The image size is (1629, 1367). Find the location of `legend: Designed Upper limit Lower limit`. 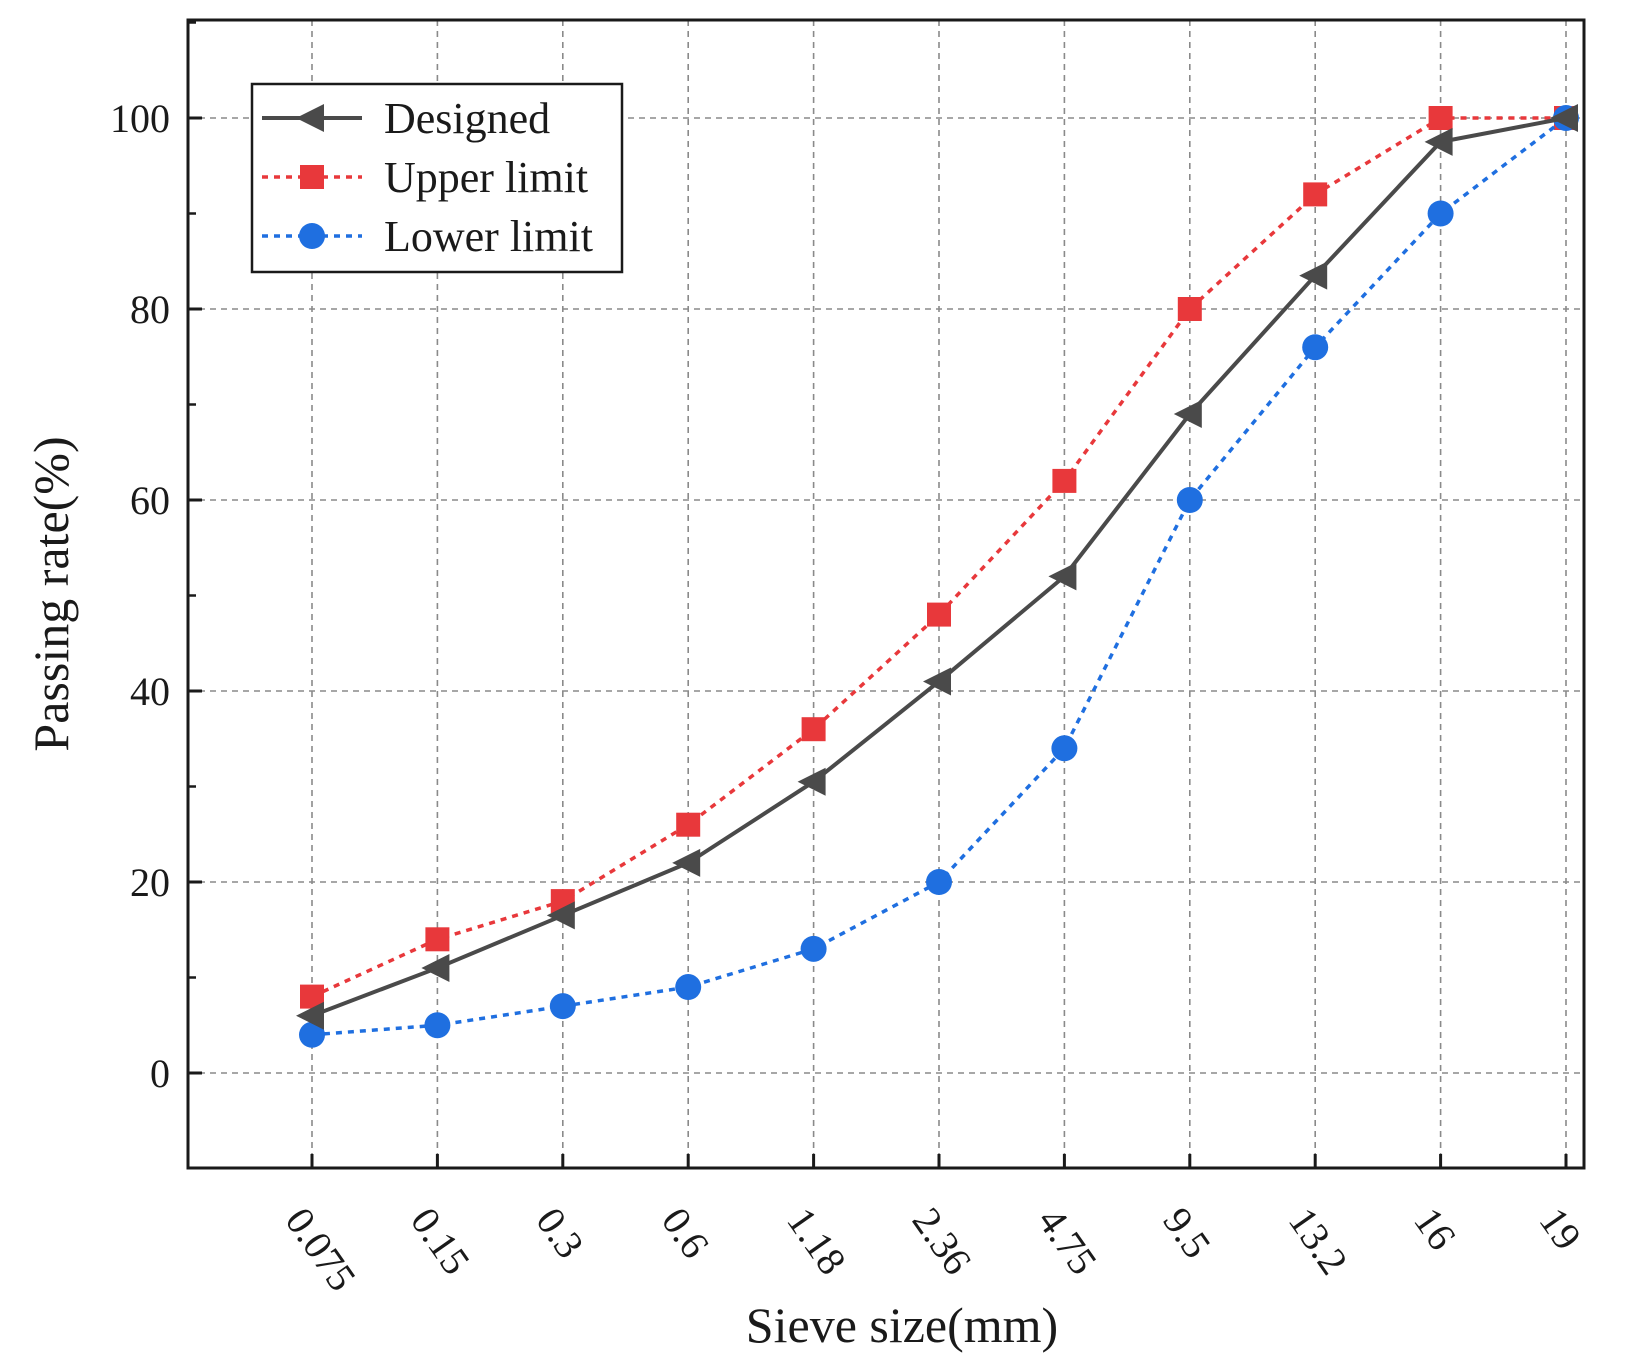

legend: Designed Upper limit Lower limit is located at coordinates (437, 178).